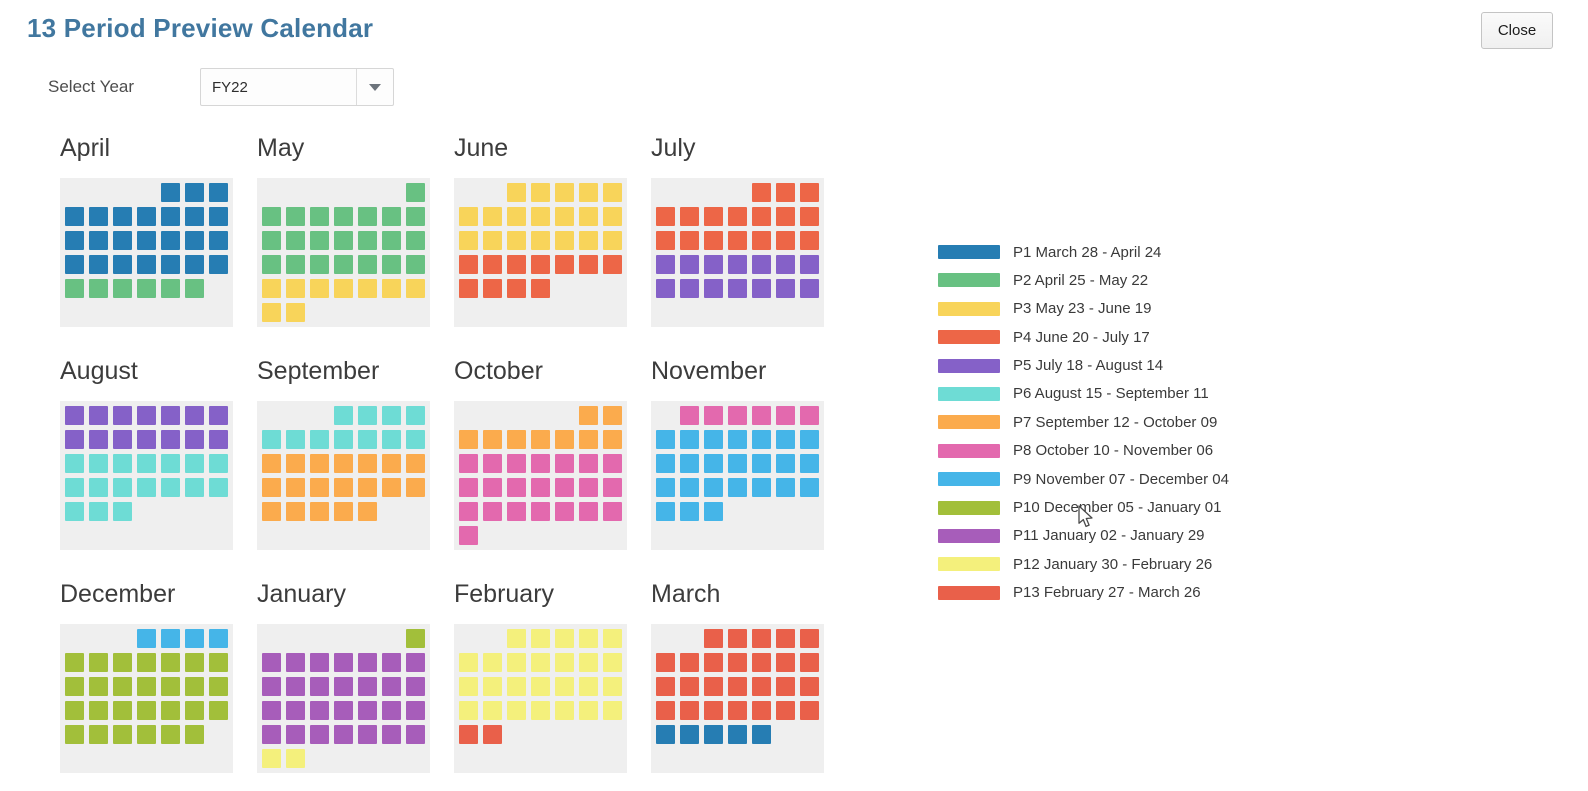 This screenshot has height=791, width=1588. Describe the element at coordinates (281, 148) in the screenshot. I see `month-title: May` at that location.